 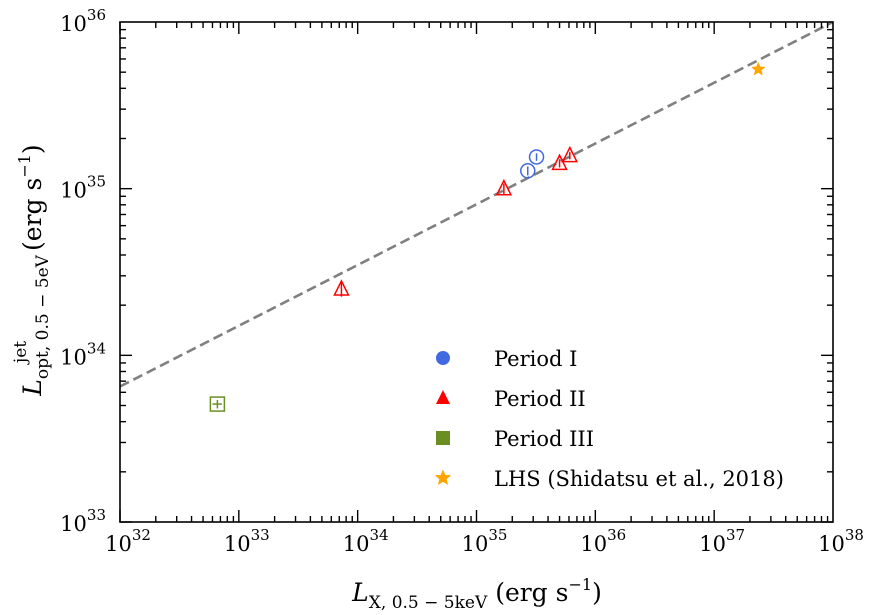 I want to click on x-tick-label: 1035, so click(x=485, y=541).